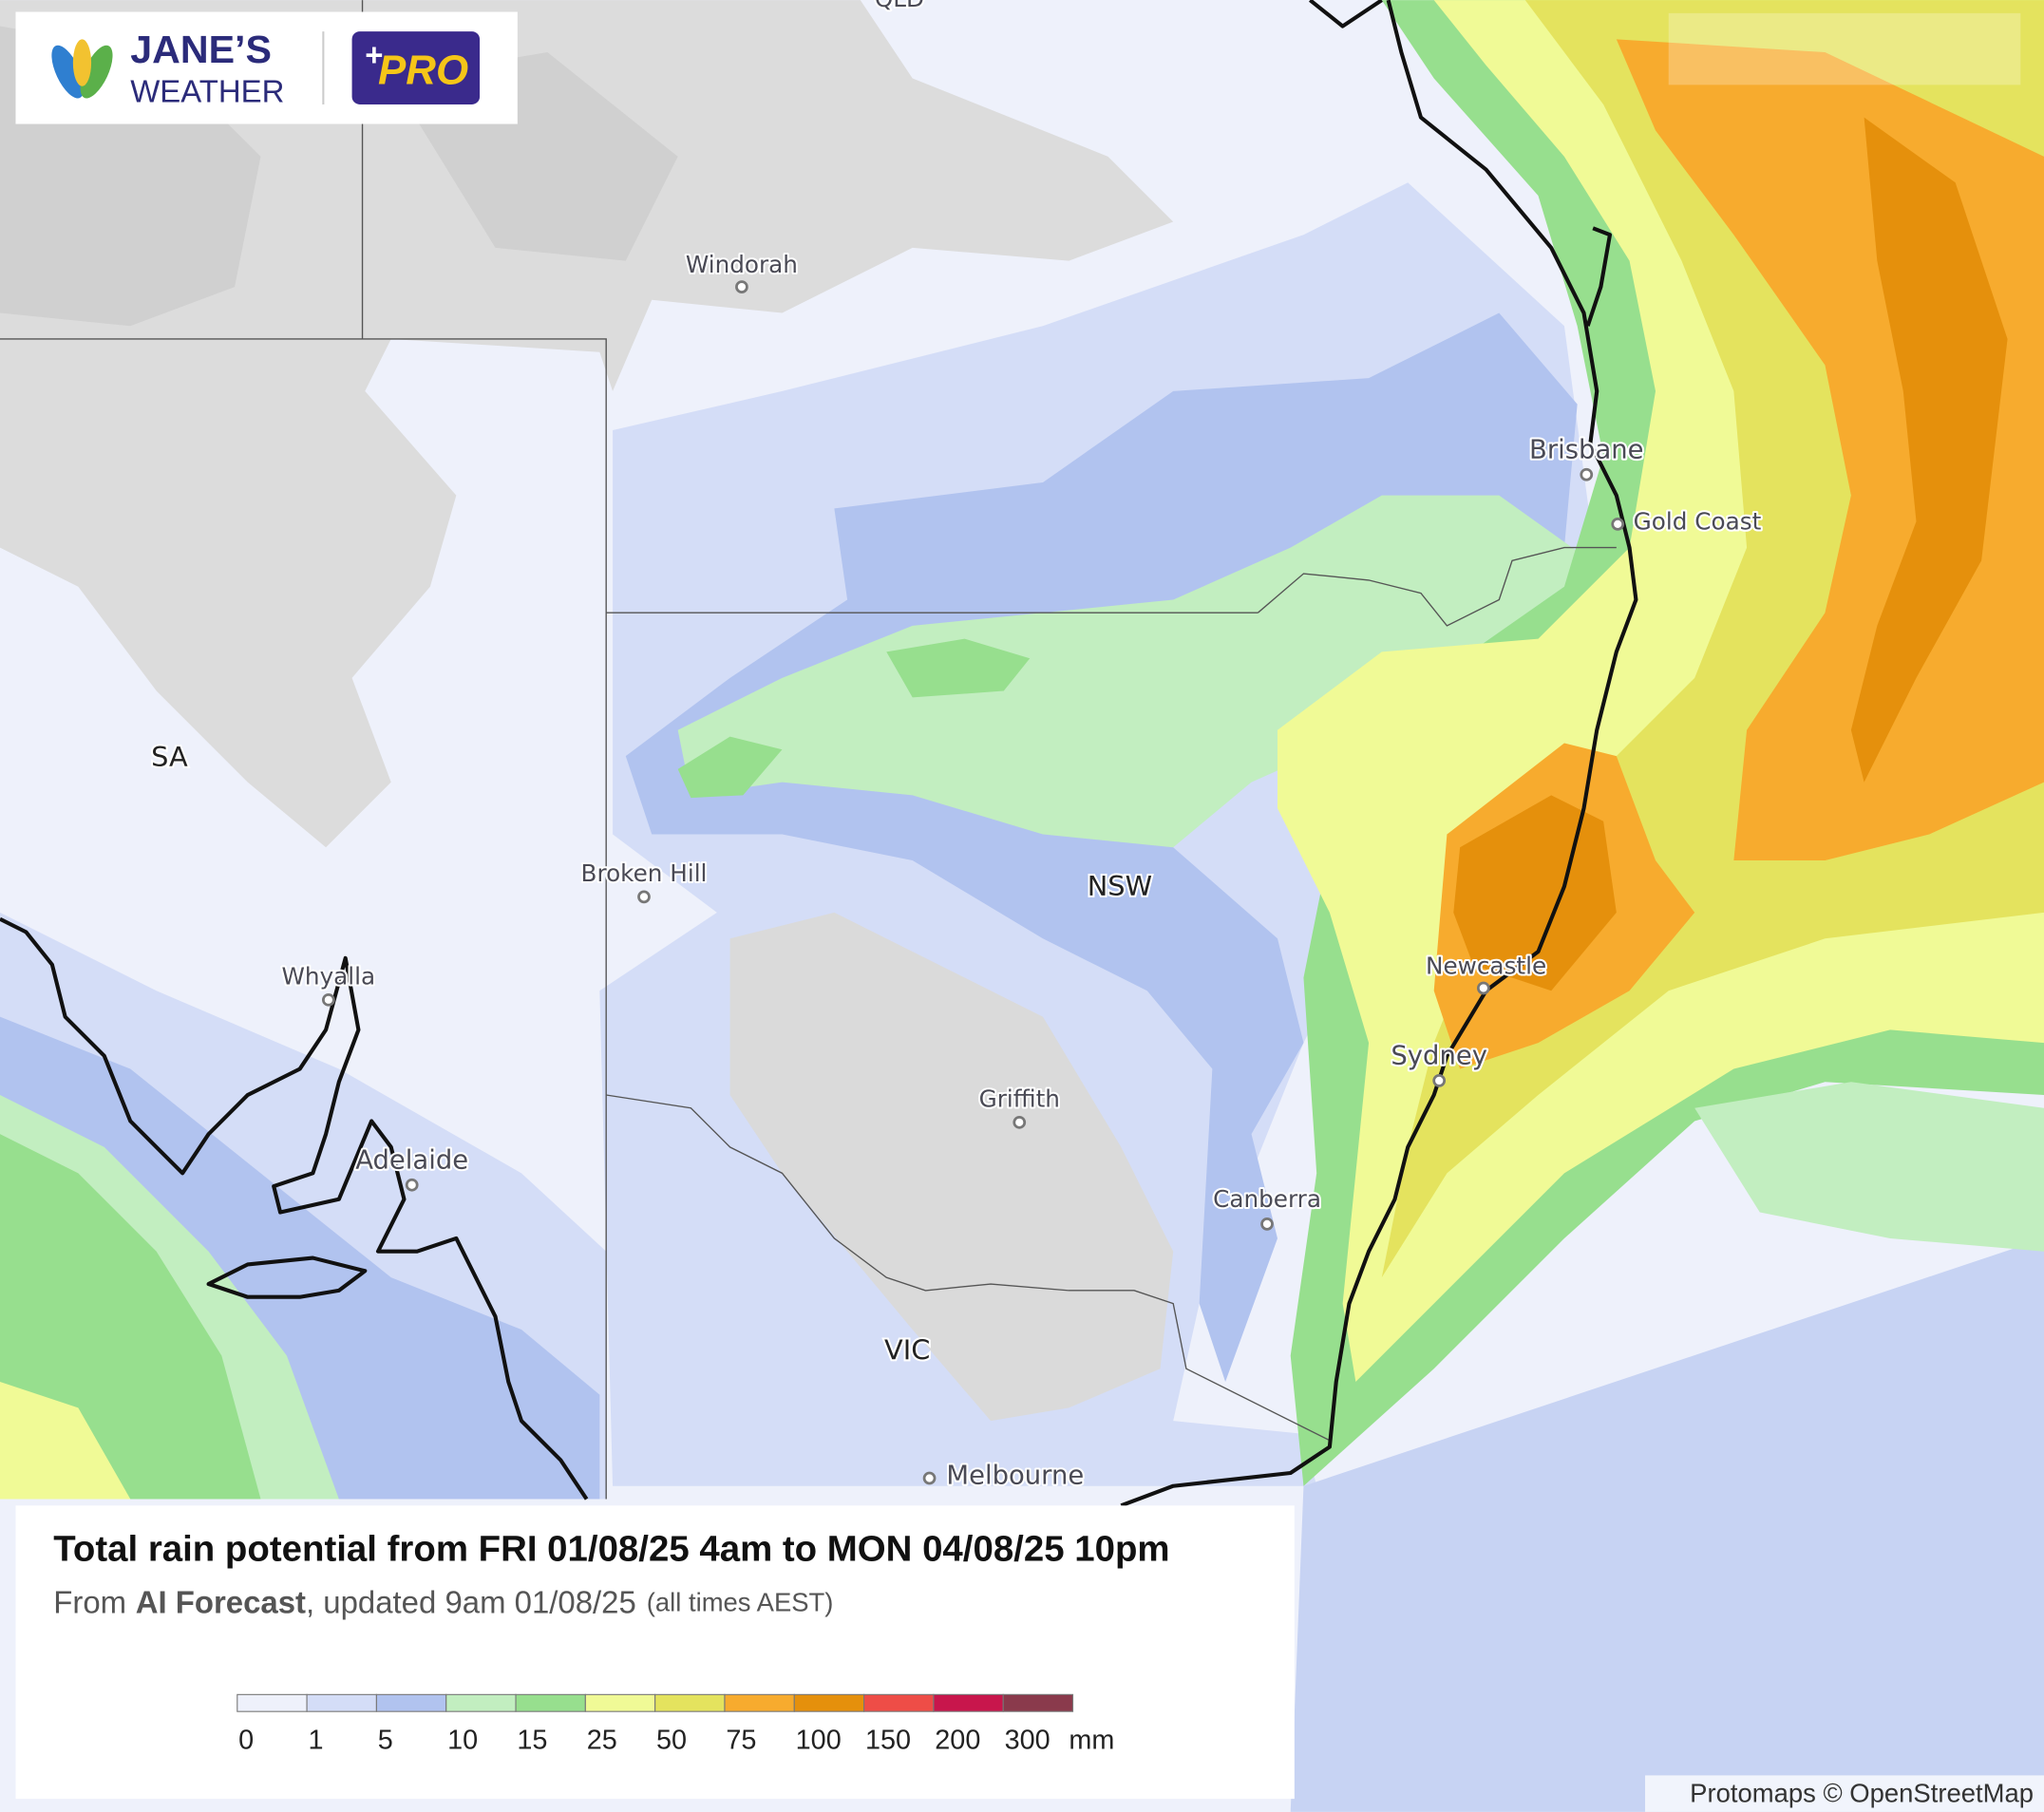  What do you see at coordinates (471, 1601) in the screenshot?
I see `updated: , updated 9am 01/08/25` at bounding box center [471, 1601].